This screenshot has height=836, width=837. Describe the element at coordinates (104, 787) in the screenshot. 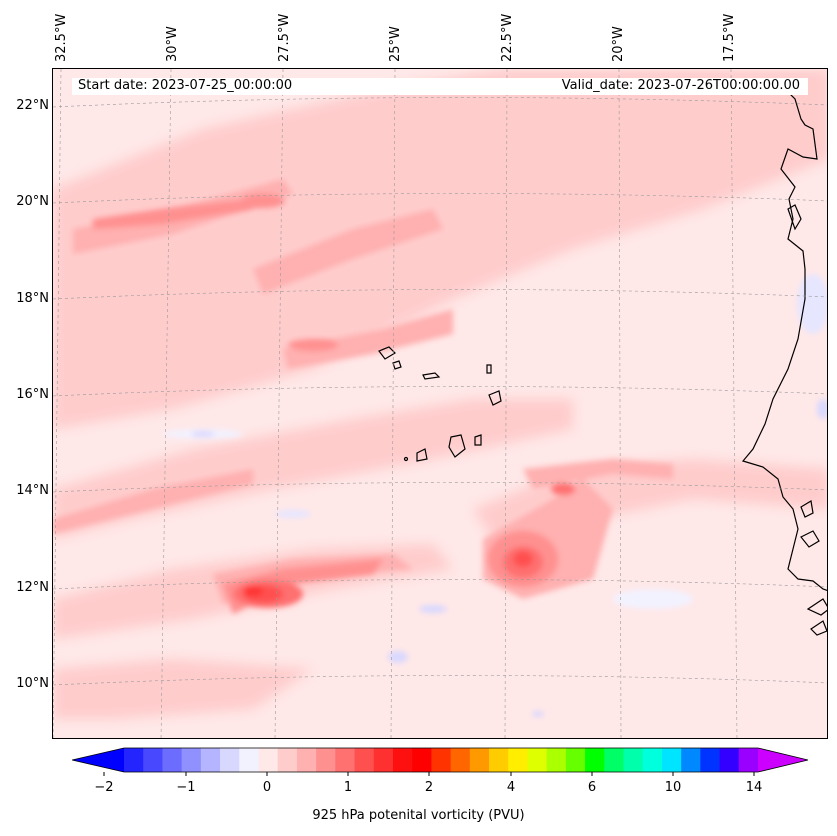

I see `colorbar-tick-0: −2` at that location.